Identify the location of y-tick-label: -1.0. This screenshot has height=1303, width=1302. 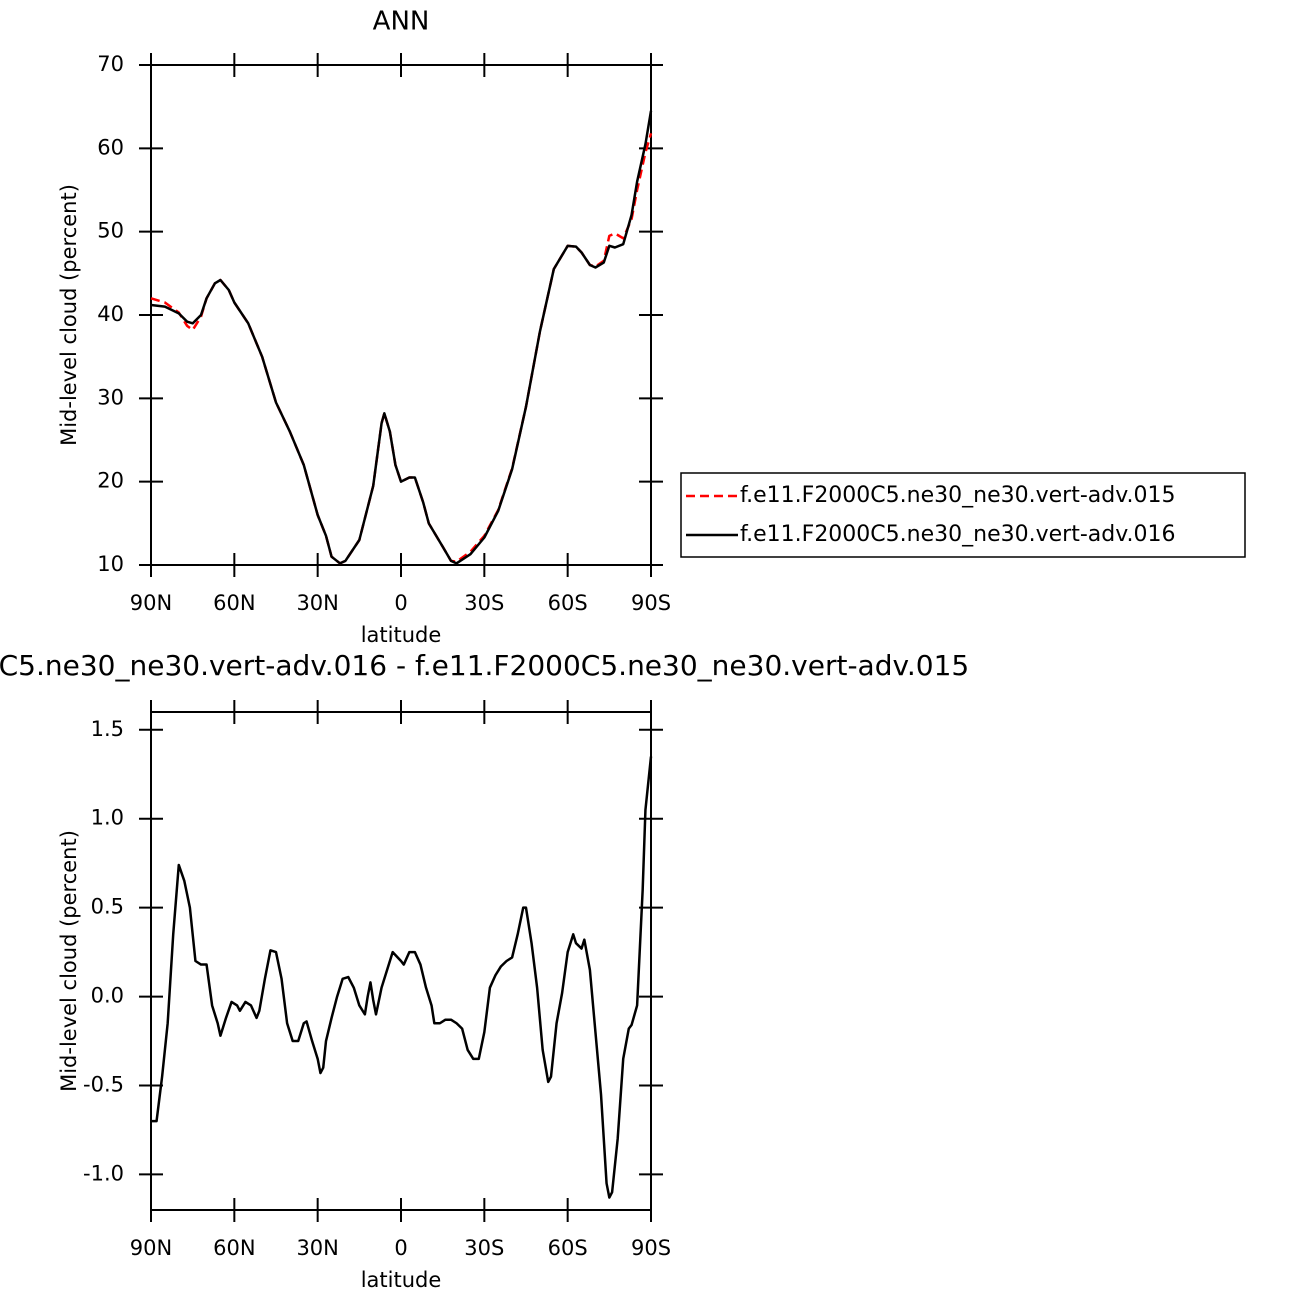
(103, 1173).